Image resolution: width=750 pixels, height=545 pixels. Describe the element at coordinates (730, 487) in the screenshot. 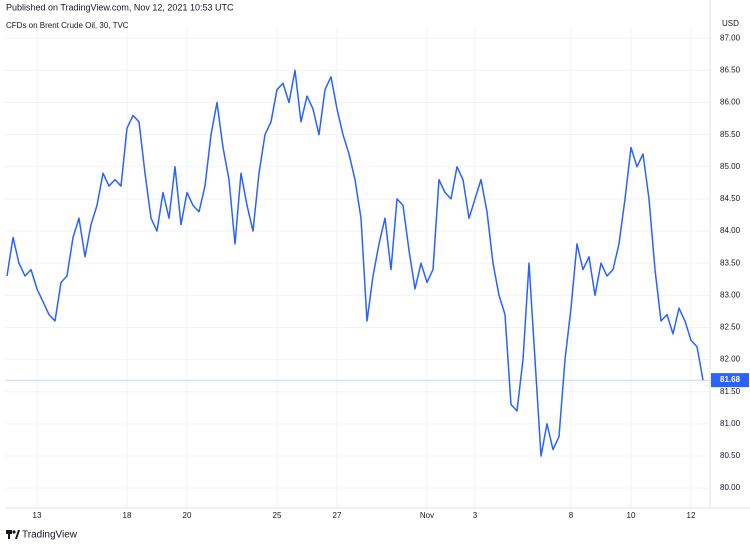

I see `y-tick-label: 80.00` at that location.